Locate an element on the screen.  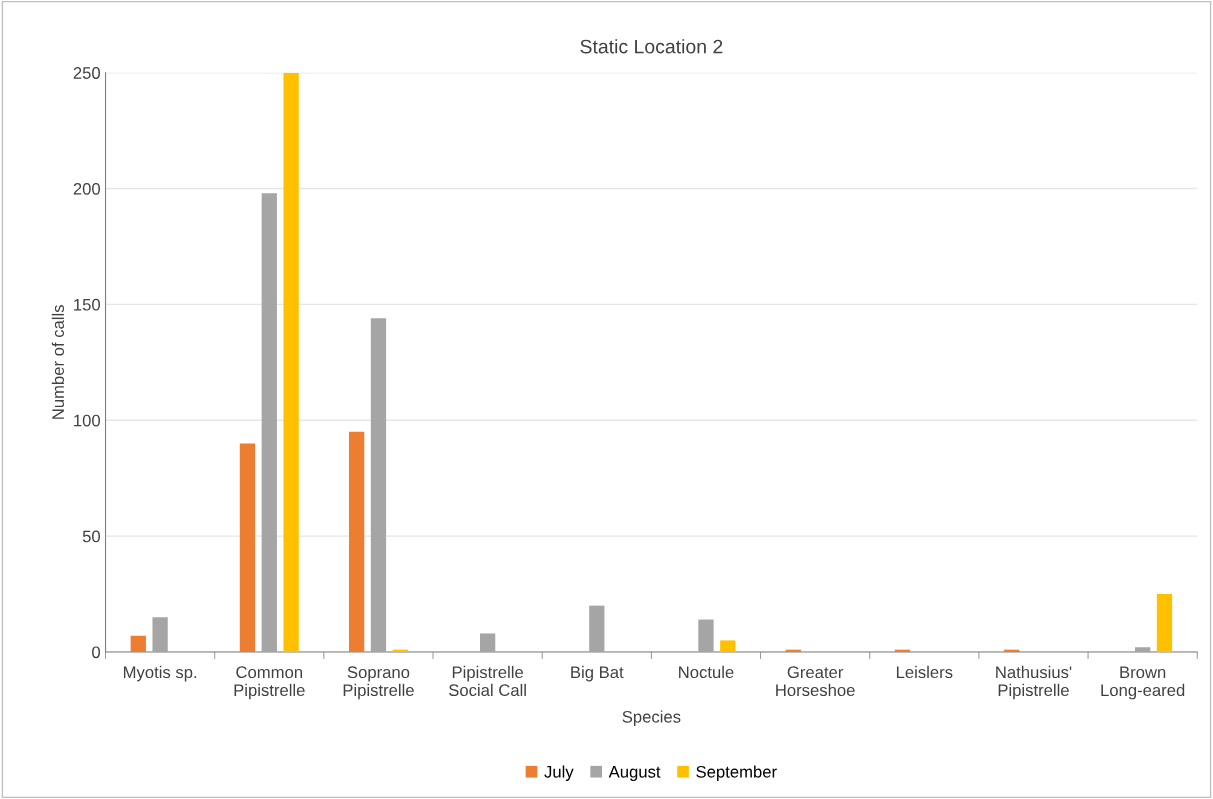
y-tick-label: 150 is located at coordinates (87, 304).